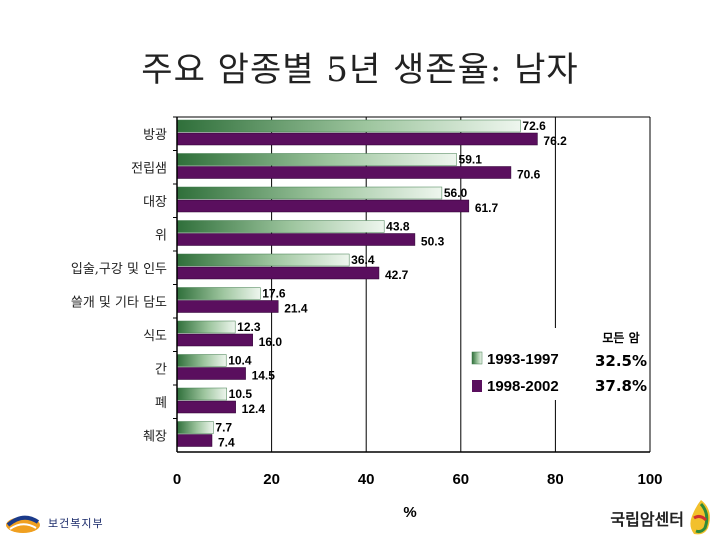 The image size is (720, 540). What do you see at coordinates (398, 227) in the screenshot?
I see `data-label-1993-3: 43.8` at bounding box center [398, 227].